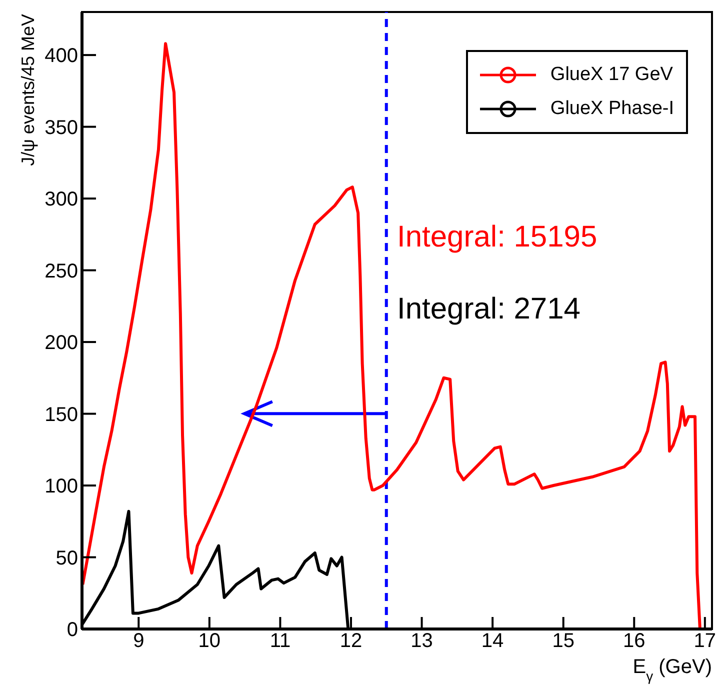 Image resolution: width=720 pixels, height=689 pixels. I want to click on x-tick-label: 16, so click(634, 641).